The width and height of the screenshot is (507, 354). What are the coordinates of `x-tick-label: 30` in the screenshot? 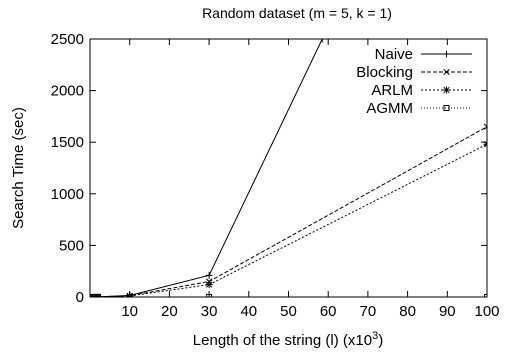 It's located at (209, 311).